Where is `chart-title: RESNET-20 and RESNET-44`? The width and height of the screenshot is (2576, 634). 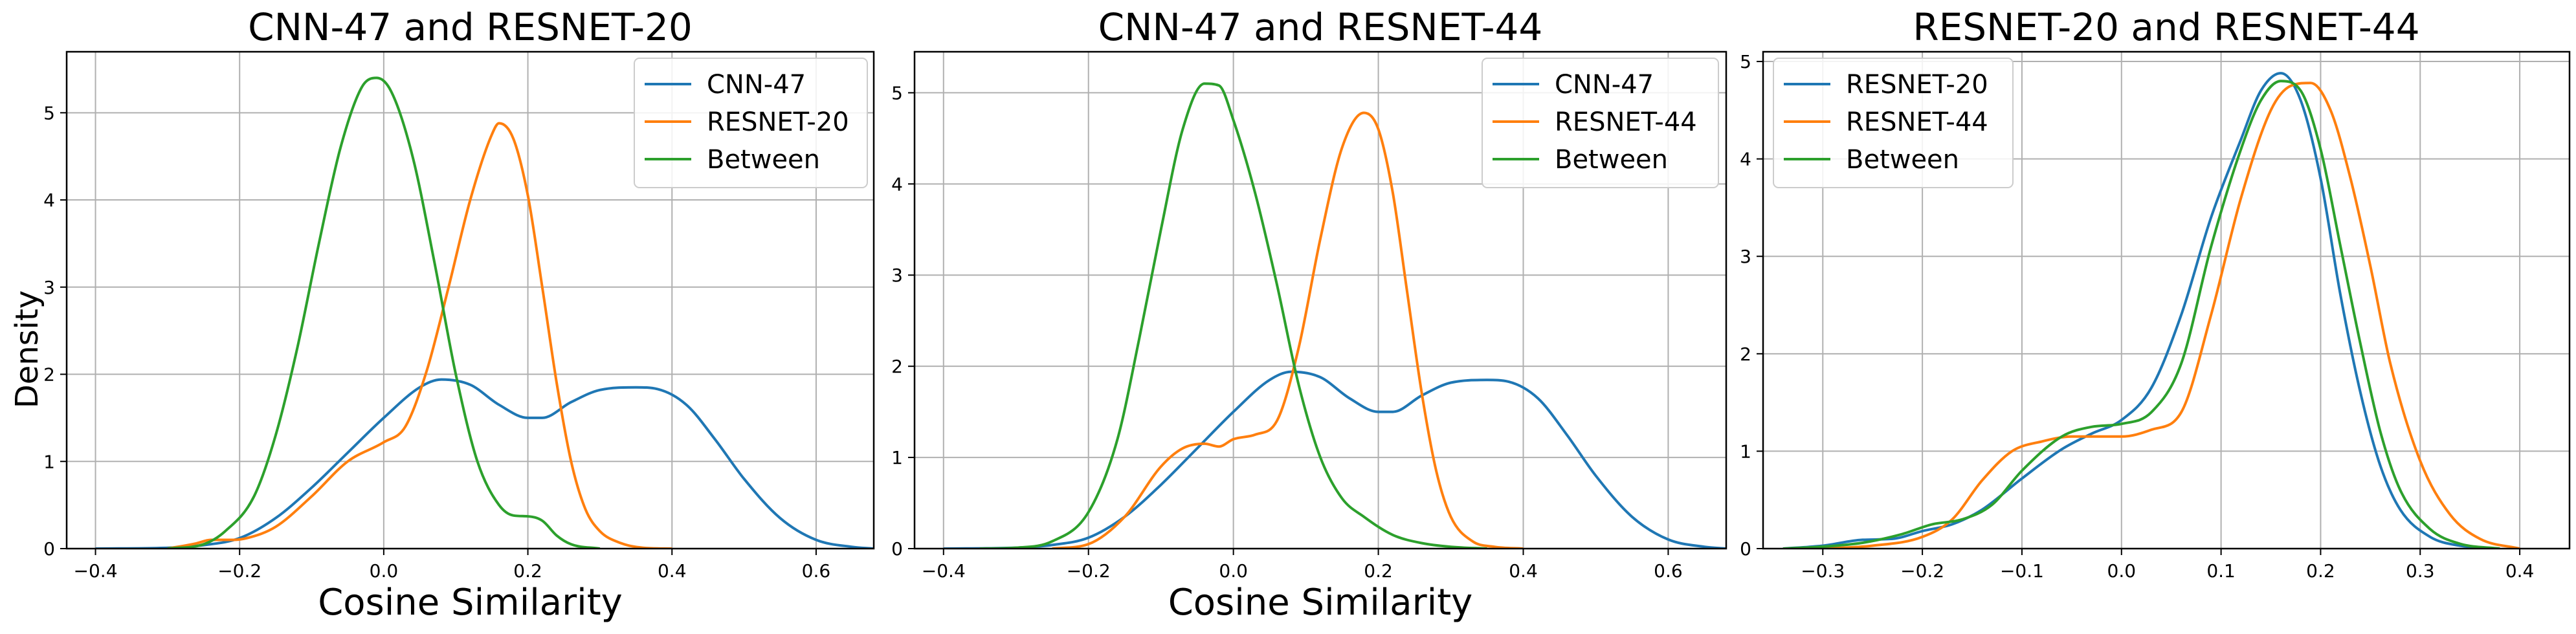 chart-title: RESNET-20 and RESNET-44 is located at coordinates (2166, 27).